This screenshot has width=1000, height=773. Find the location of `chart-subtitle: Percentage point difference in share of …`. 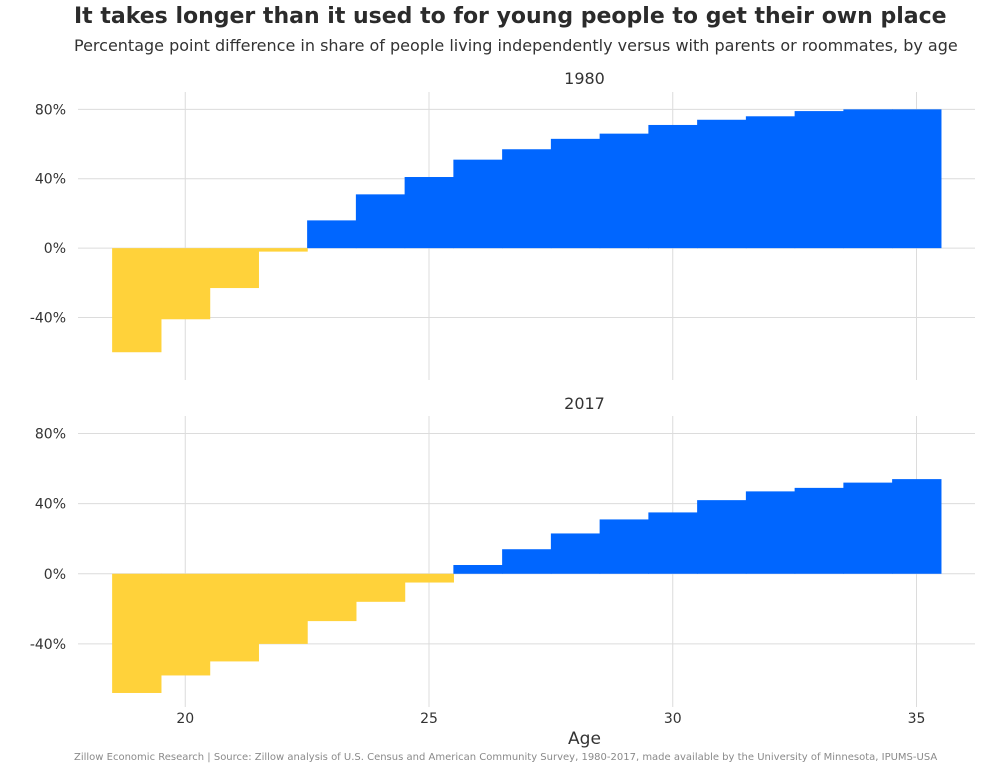

chart-subtitle: Percentage point difference in share of … is located at coordinates (516, 45).